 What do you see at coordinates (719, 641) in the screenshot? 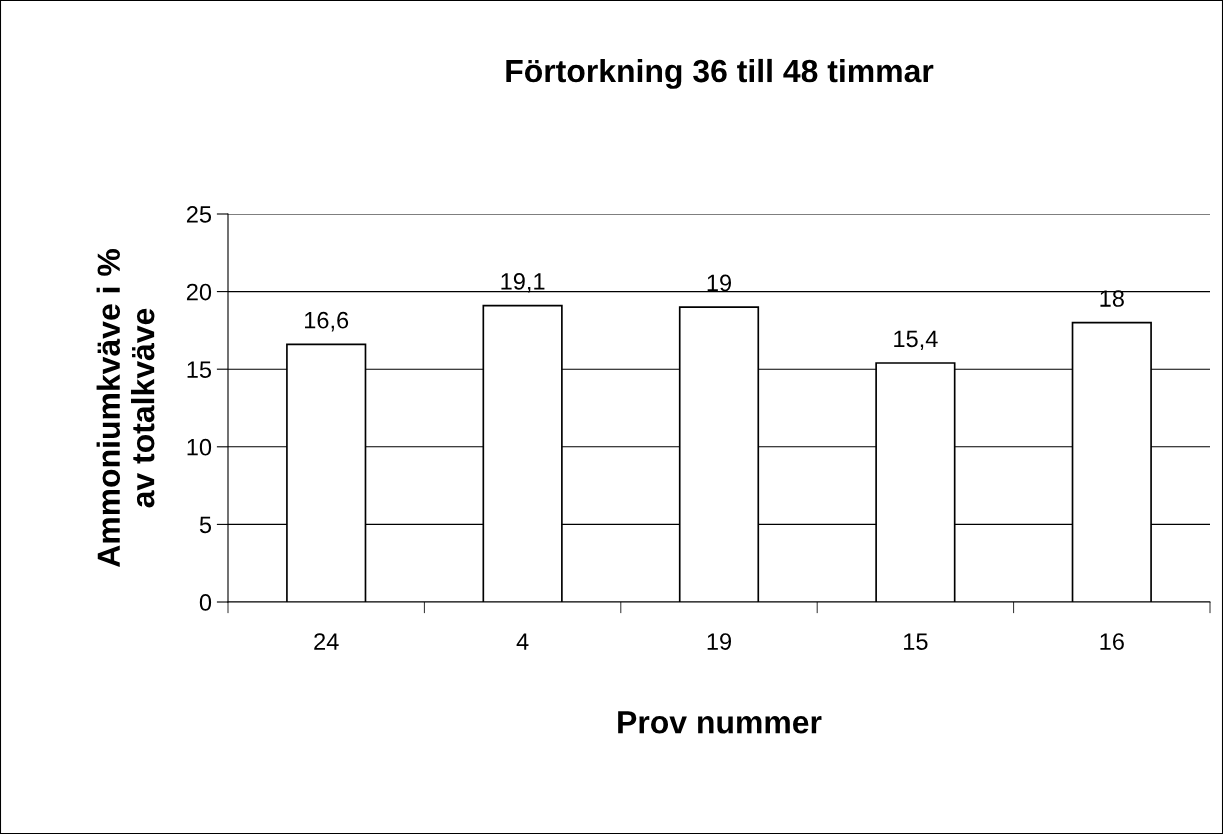
I see `x-tick-label: 19` at bounding box center [719, 641].